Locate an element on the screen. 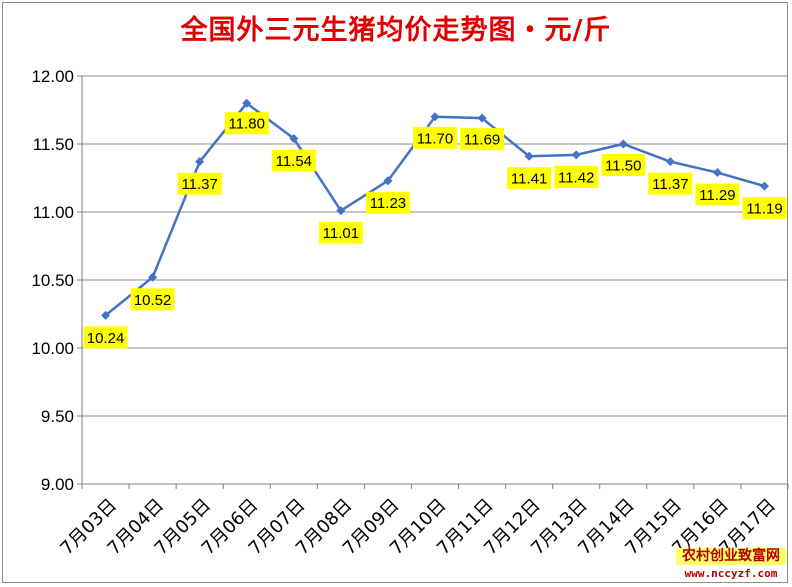 Image resolution: width=792 pixels, height=587 pixels. y-tick-label: 9.50 is located at coordinates (57, 416).